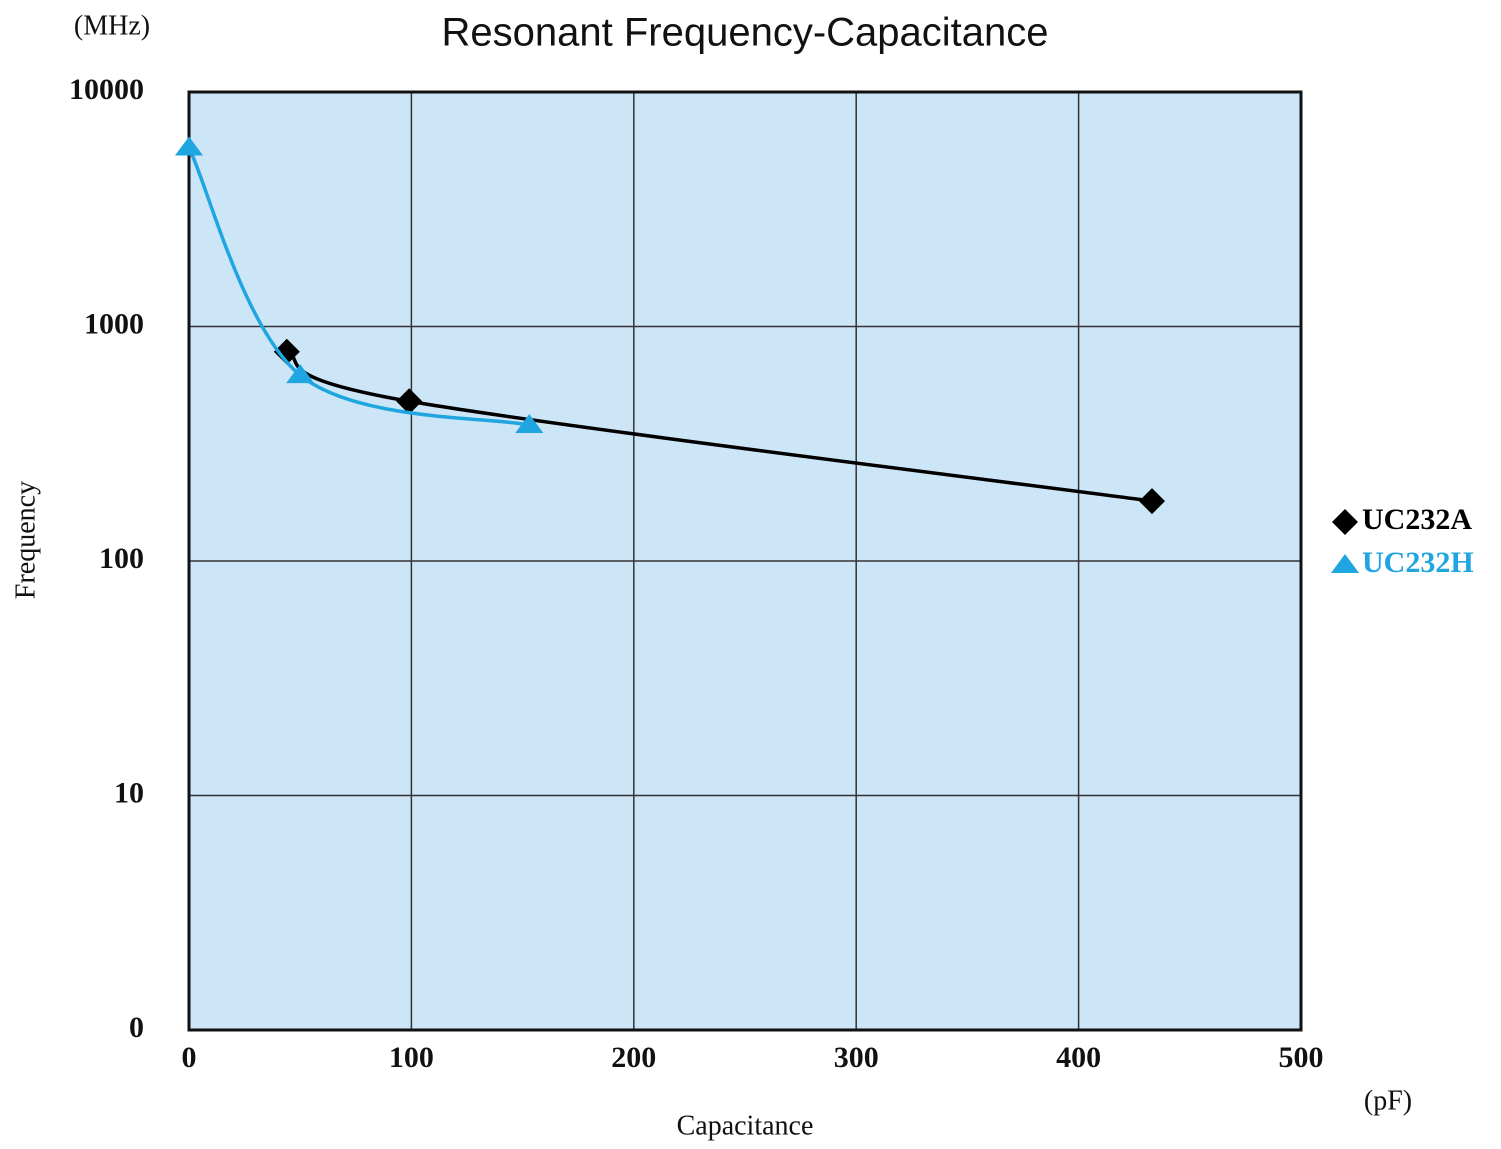 This screenshot has width=1501, height=1149. What do you see at coordinates (856, 1057) in the screenshot?
I see `x-tick-label: 300` at bounding box center [856, 1057].